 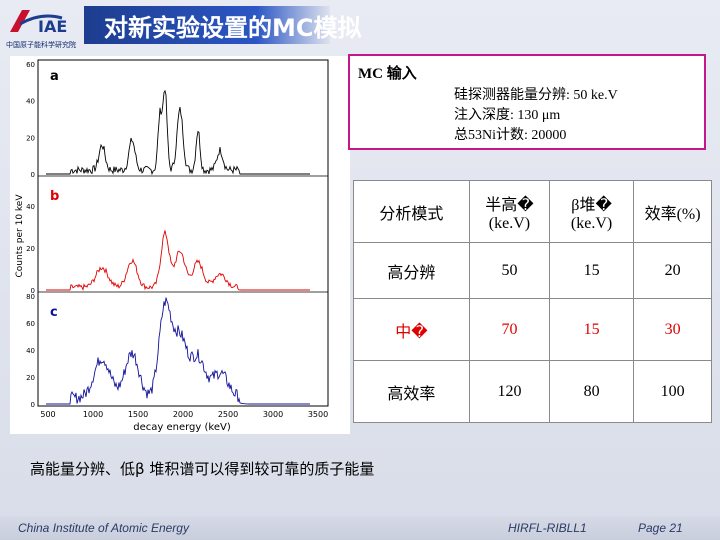 I want to click on row-mode: 中�, so click(x=411, y=329).